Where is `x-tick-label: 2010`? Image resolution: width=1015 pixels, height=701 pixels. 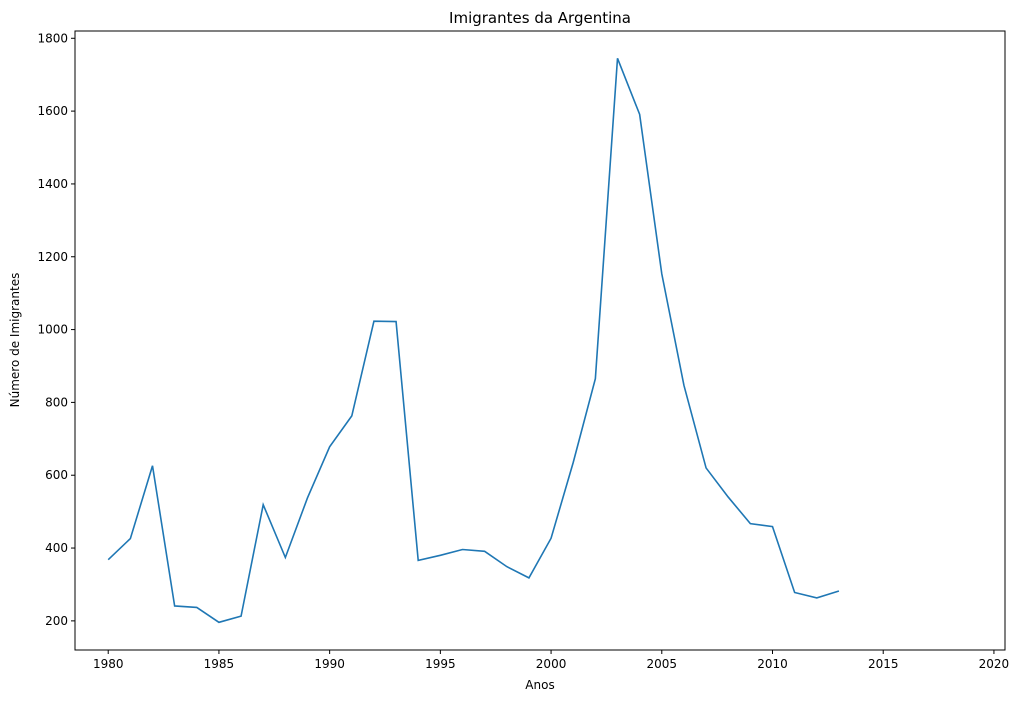 x-tick-label: 2010 is located at coordinates (772, 664).